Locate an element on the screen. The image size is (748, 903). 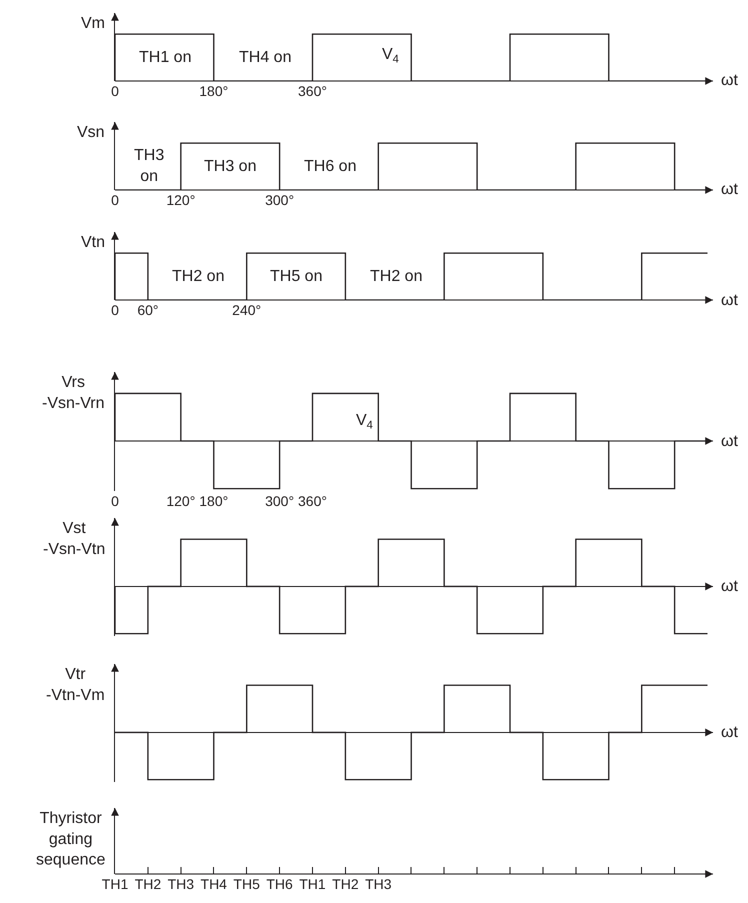
annotation: TH4 on is located at coordinates (265, 57).